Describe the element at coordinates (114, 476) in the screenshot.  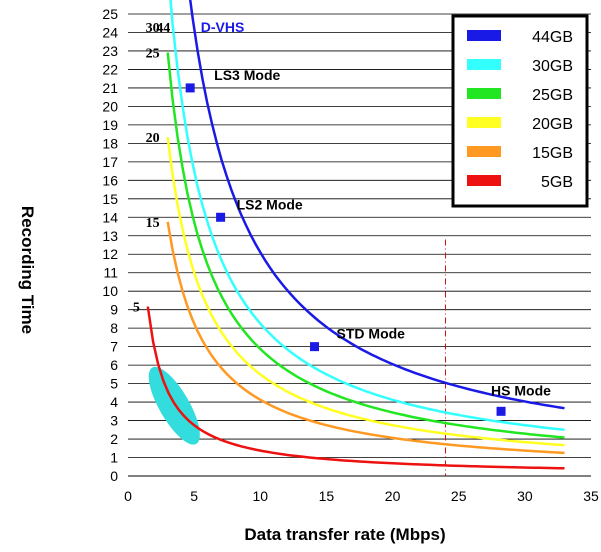
I see `y-tick-label: 0` at that location.